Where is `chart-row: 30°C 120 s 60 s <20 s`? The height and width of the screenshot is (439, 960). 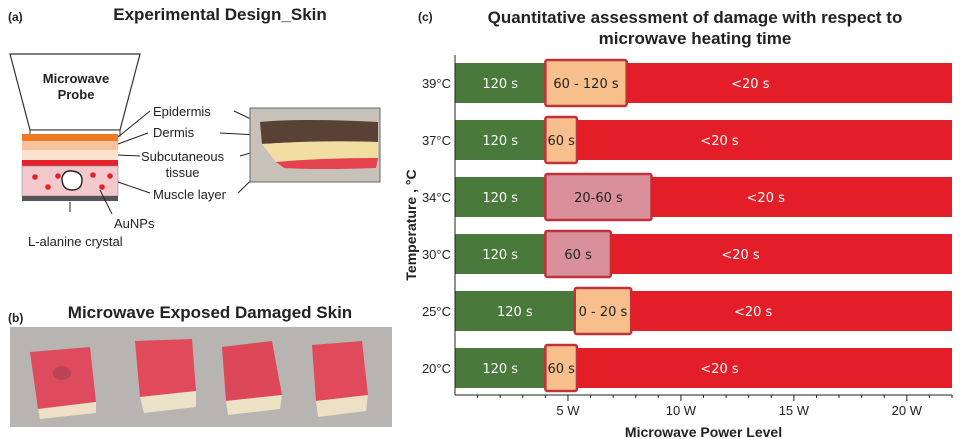
chart-row: 30°C 120 s 60 s <20 s is located at coordinates (687, 254).